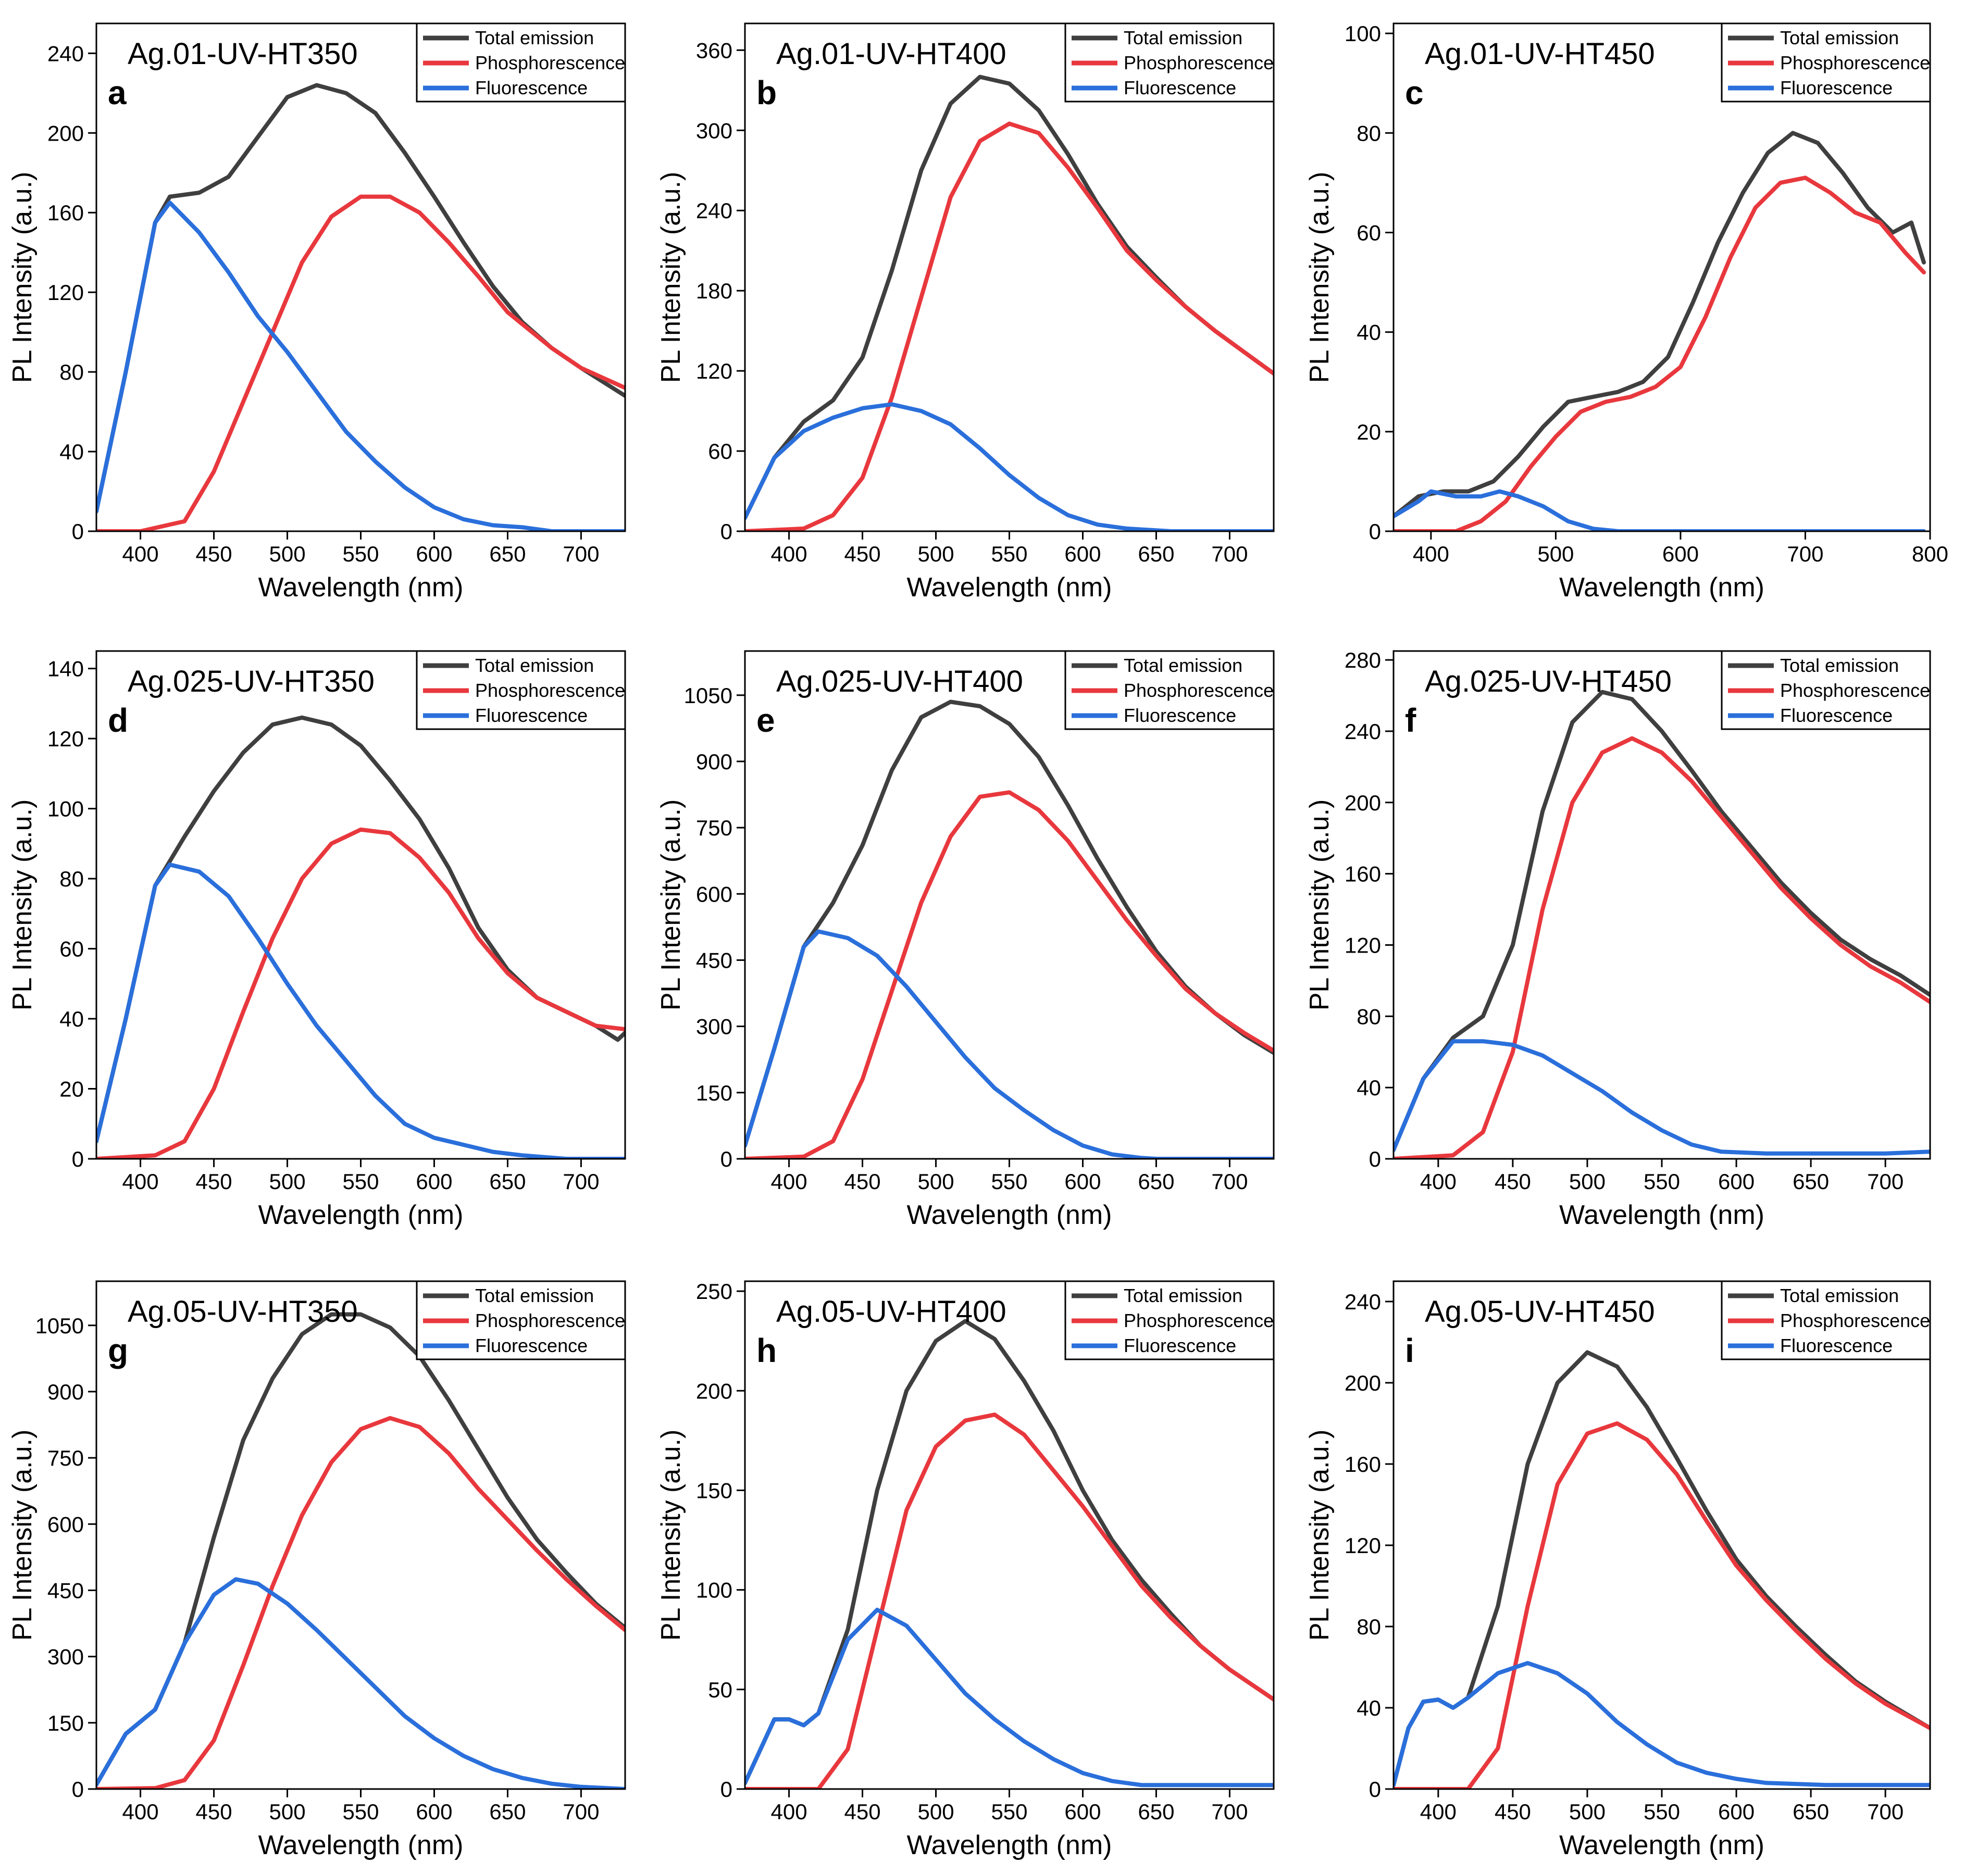  What do you see at coordinates (252, 681) in the screenshot?
I see `panel-title: Ag.025-UV-HT350` at bounding box center [252, 681].